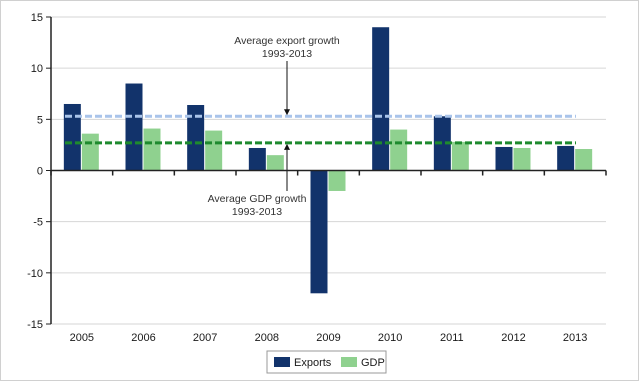 The height and width of the screenshot is (382, 639). Describe the element at coordinates (452, 338) in the screenshot. I see `x-tick-label-2011: 2011` at that location.